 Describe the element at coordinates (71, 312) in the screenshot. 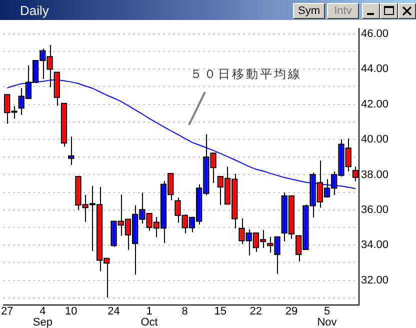

I see `x-tick-label: 10` at that location.